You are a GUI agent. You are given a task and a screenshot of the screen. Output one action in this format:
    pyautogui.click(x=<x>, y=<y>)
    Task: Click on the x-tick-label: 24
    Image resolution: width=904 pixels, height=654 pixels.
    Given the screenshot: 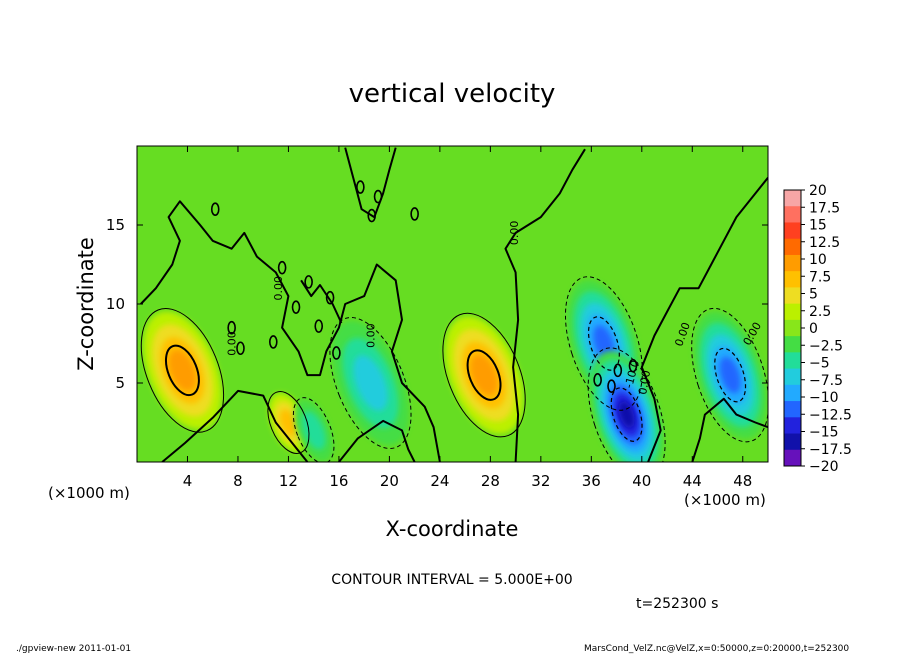 What is the action you would take?
    pyautogui.click(x=439, y=481)
    